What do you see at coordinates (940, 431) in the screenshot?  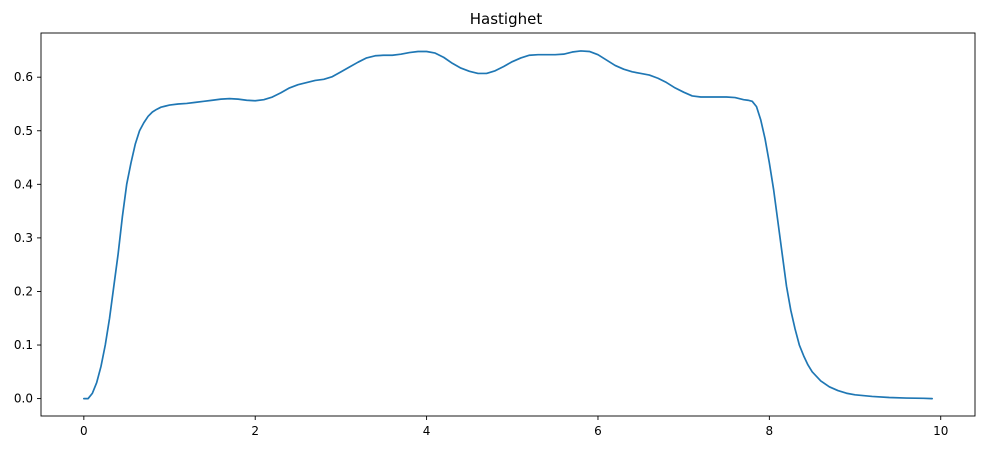 I see `x-tick-label: 10` at bounding box center [940, 431].